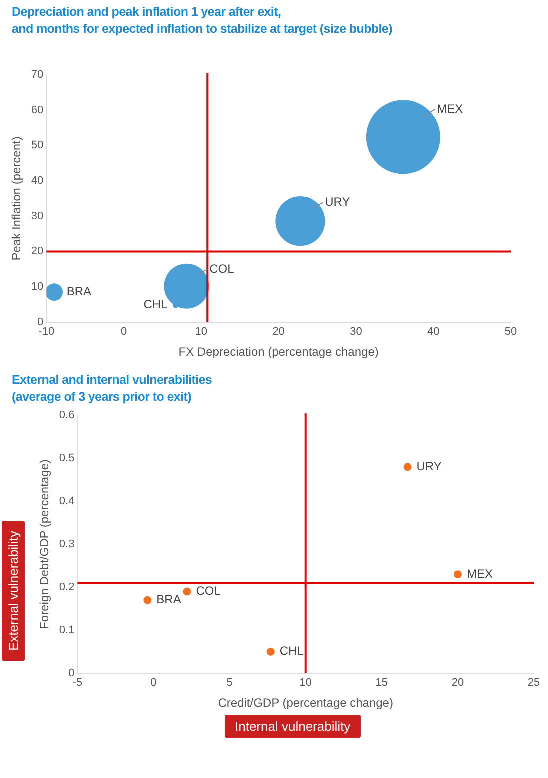 The width and height of the screenshot is (548, 778). I want to click on y-tick-label: 0.4, so click(67, 502).